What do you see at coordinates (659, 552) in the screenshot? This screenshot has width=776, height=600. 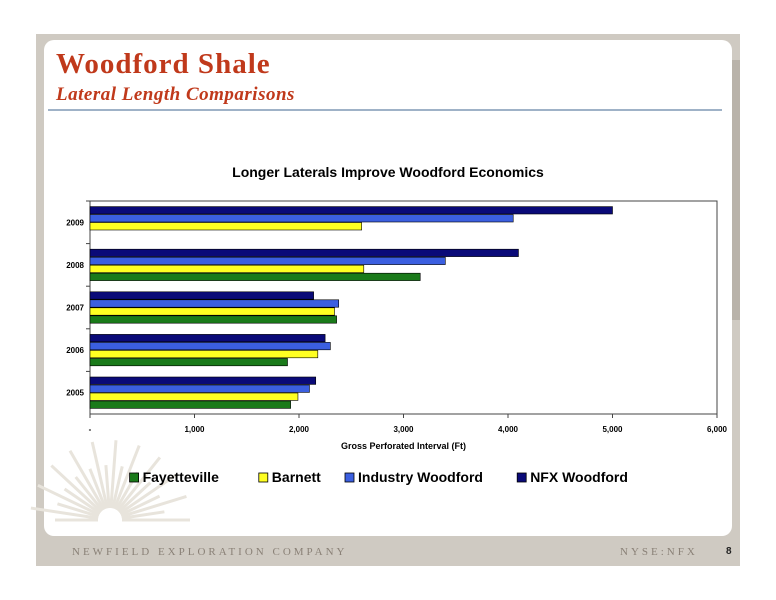 I see `footer-ticker: NYSE:NFX` at bounding box center [659, 552].